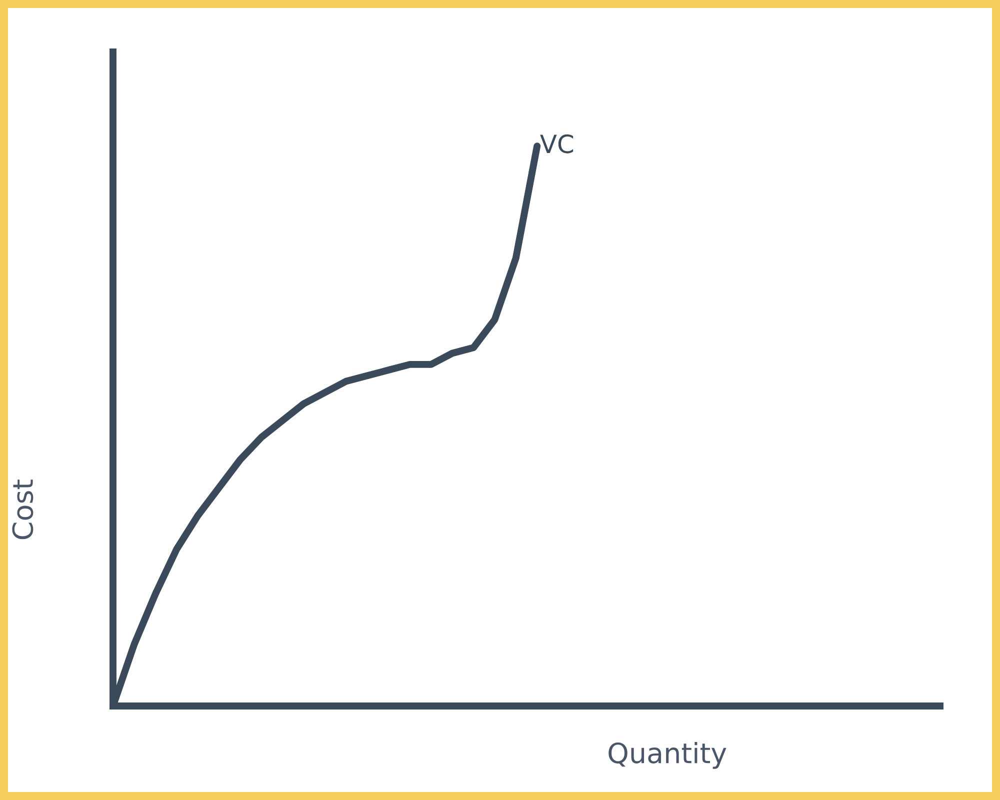  Describe the element at coordinates (23, 510) in the screenshot. I see `y-axis-title: Cost` at that location.